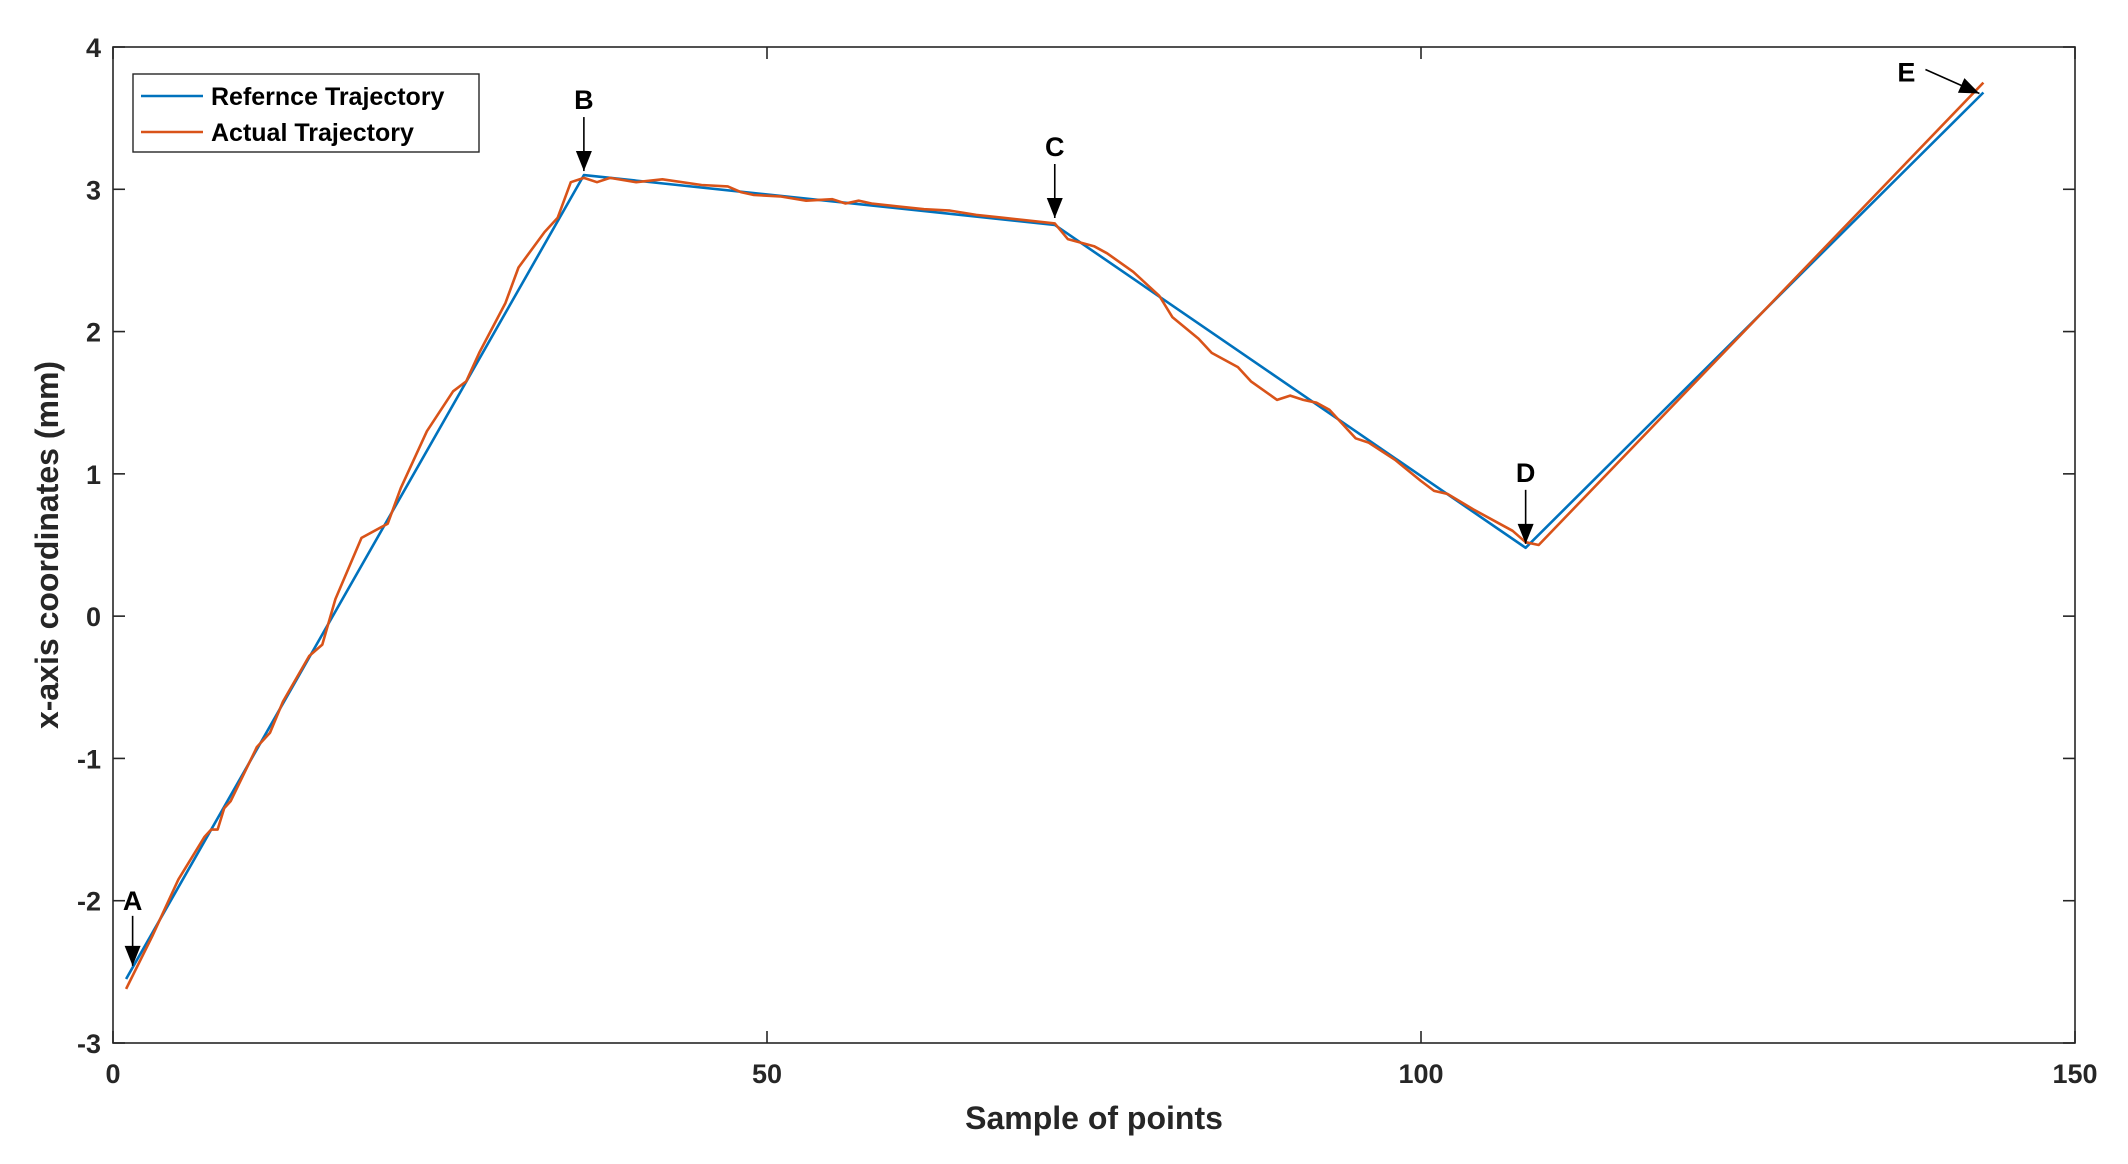  Describe the element at coordinates (93, 333) in the screenshot. I see `y-tick-label: 2` at that location.